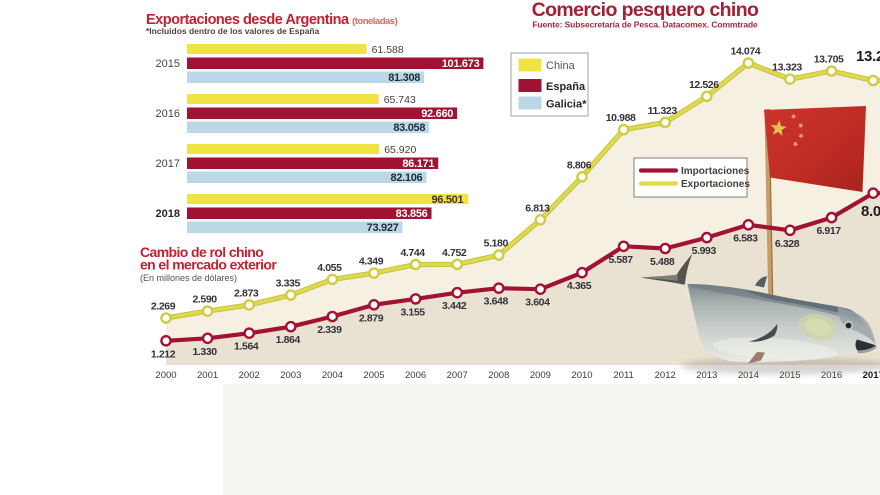 This screenshot has height=495, width=880. I want to click on svg-text: 86.171, so click(418, 164).